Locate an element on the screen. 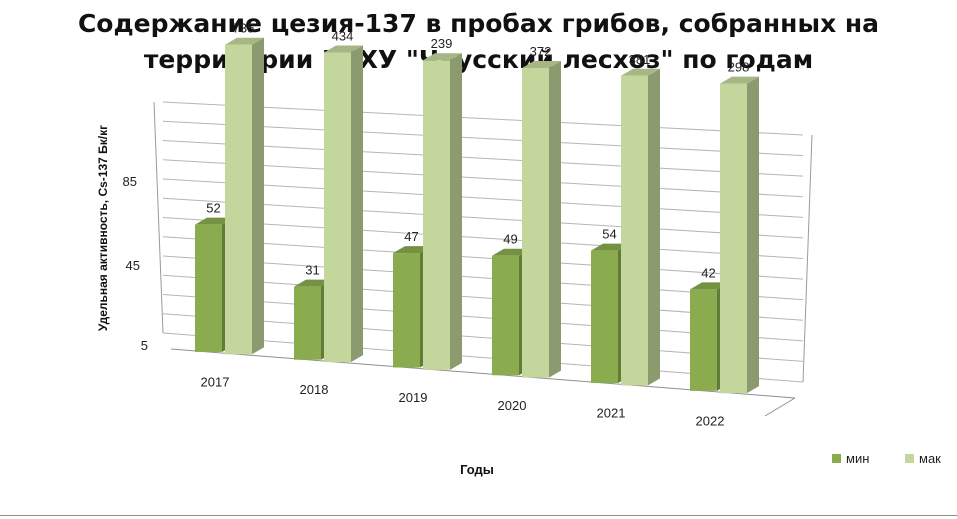  x-tick-label-2022: 2022 is located at coordinates (710, 420).